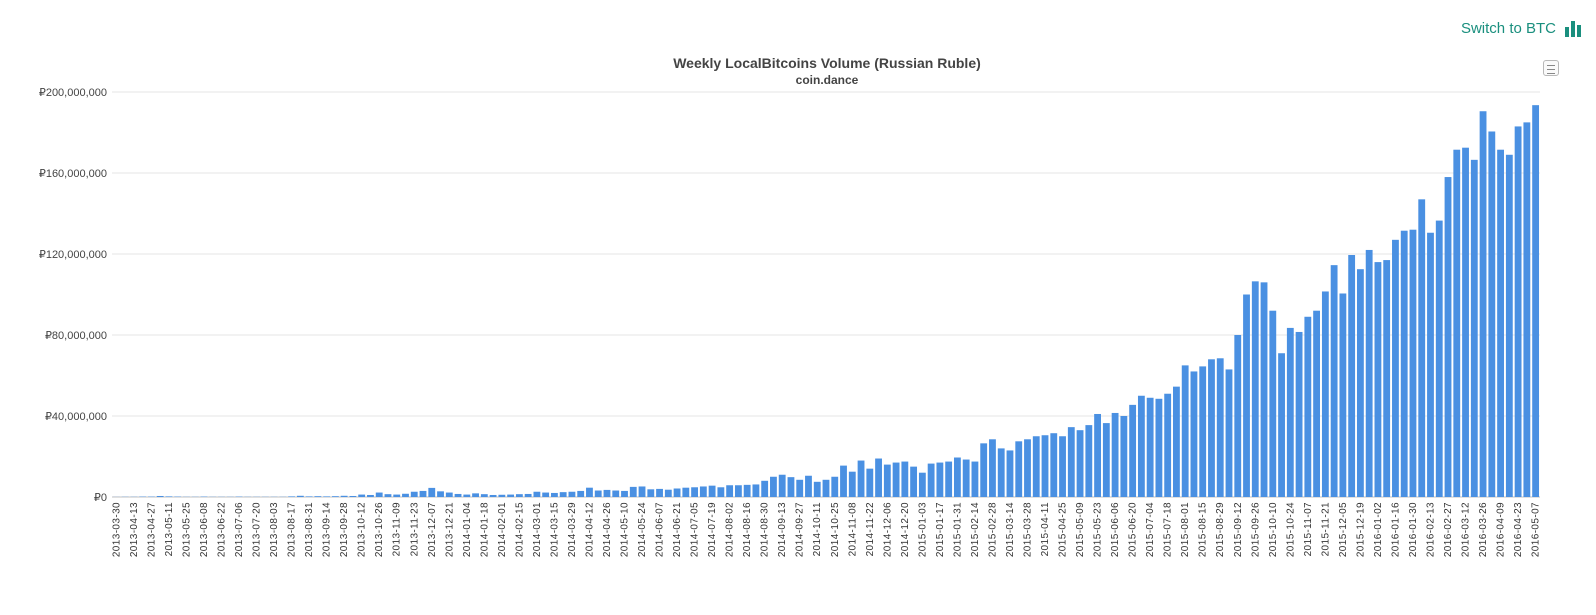 This screenshot has width=1596, height=615. Describe the element at coordinates (1238, 529) in the screenshot. I see `x-tick-label: 2015-09-12` at that location.